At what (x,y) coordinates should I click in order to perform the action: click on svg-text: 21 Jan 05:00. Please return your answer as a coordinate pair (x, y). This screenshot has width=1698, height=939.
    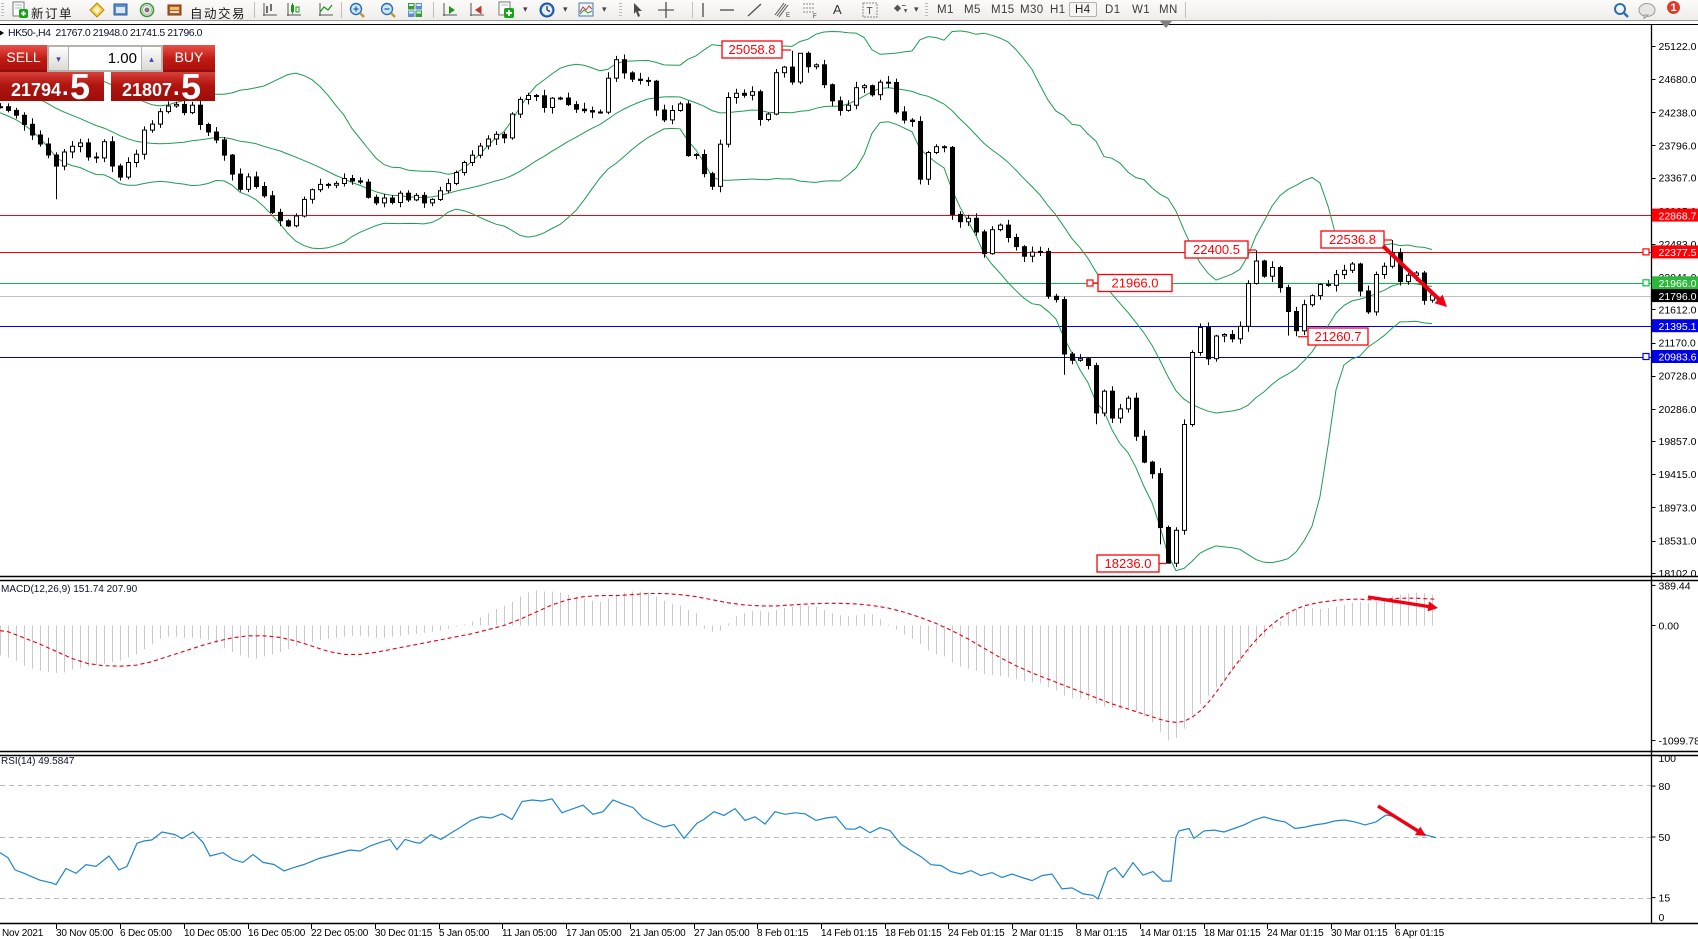
    Looking at the image, I should click on (658, 933).